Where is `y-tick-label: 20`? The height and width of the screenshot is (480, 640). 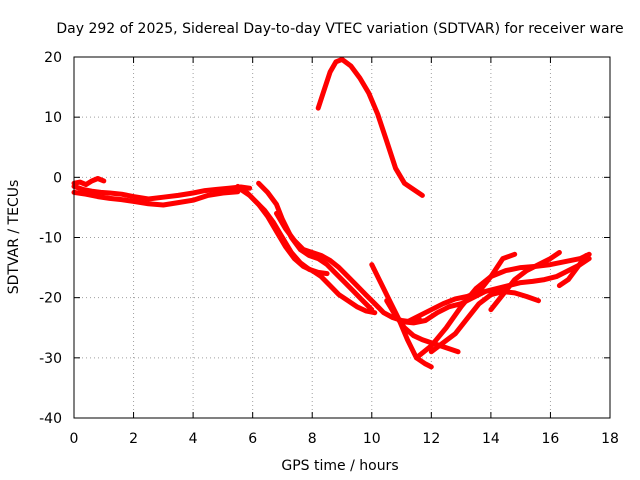
y-tick-label: 20 is located at coordinates (53, 58).